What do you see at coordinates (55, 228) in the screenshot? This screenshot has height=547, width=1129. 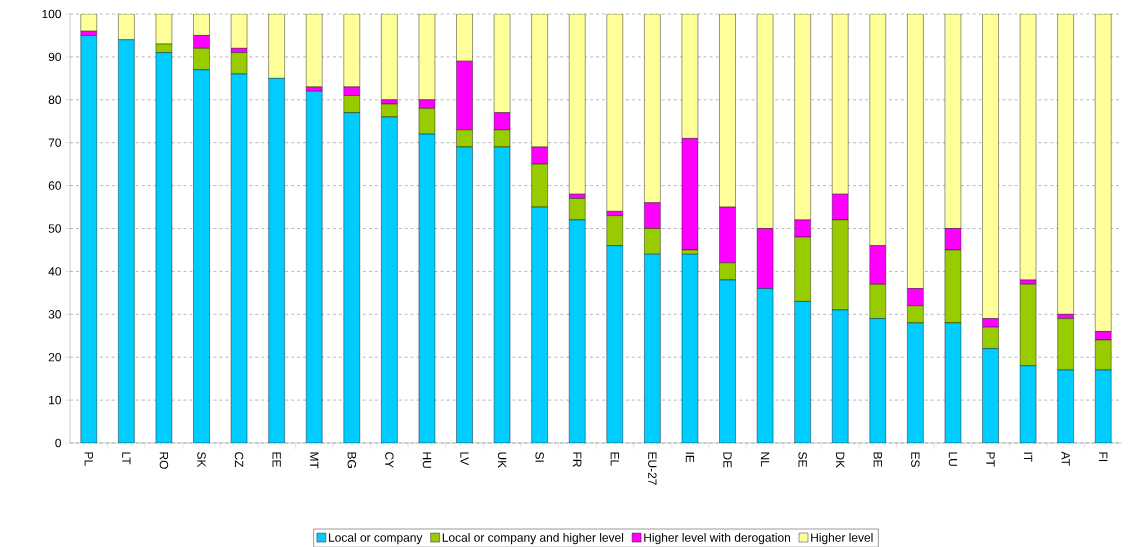 I see `y-tick-label: 50` at bounding box center [55, 228].